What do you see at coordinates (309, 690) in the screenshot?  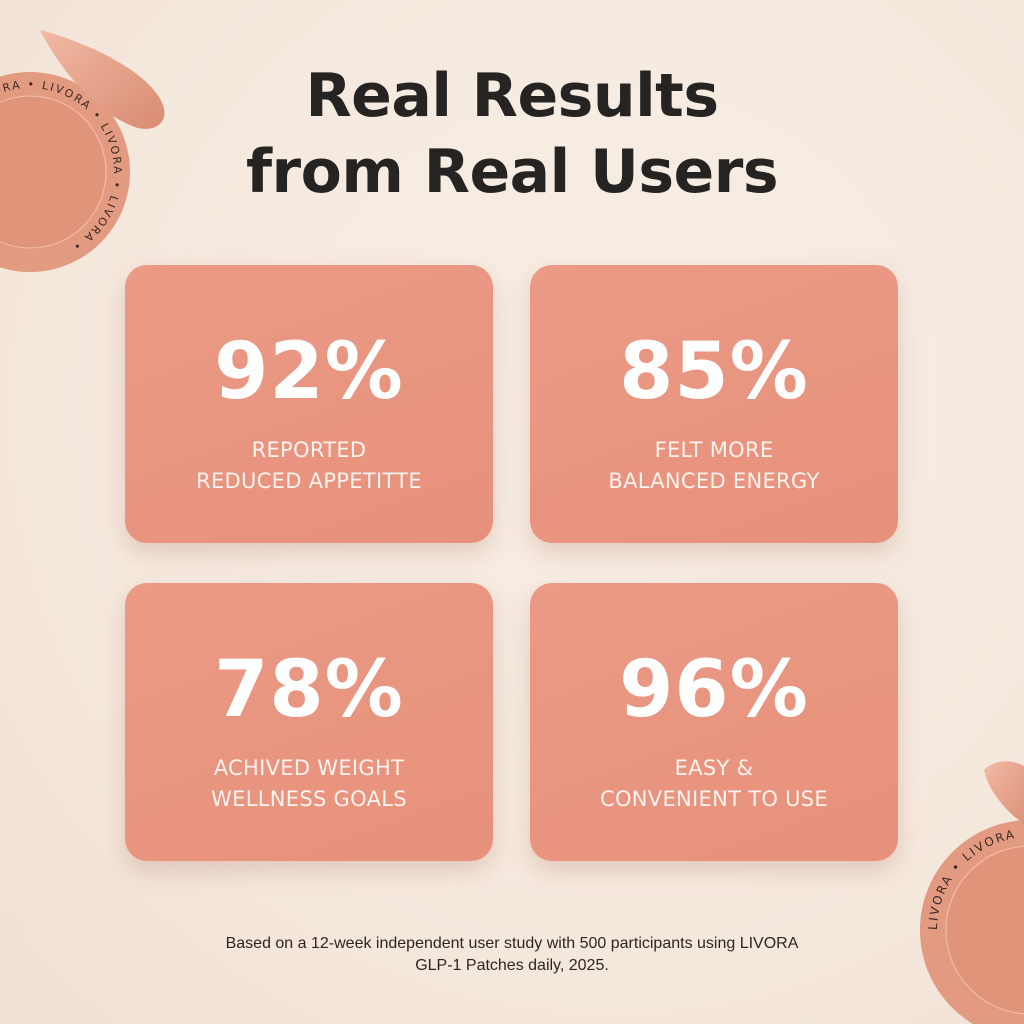 I see `stat-value: 78%` at bounding box center [309, 690].